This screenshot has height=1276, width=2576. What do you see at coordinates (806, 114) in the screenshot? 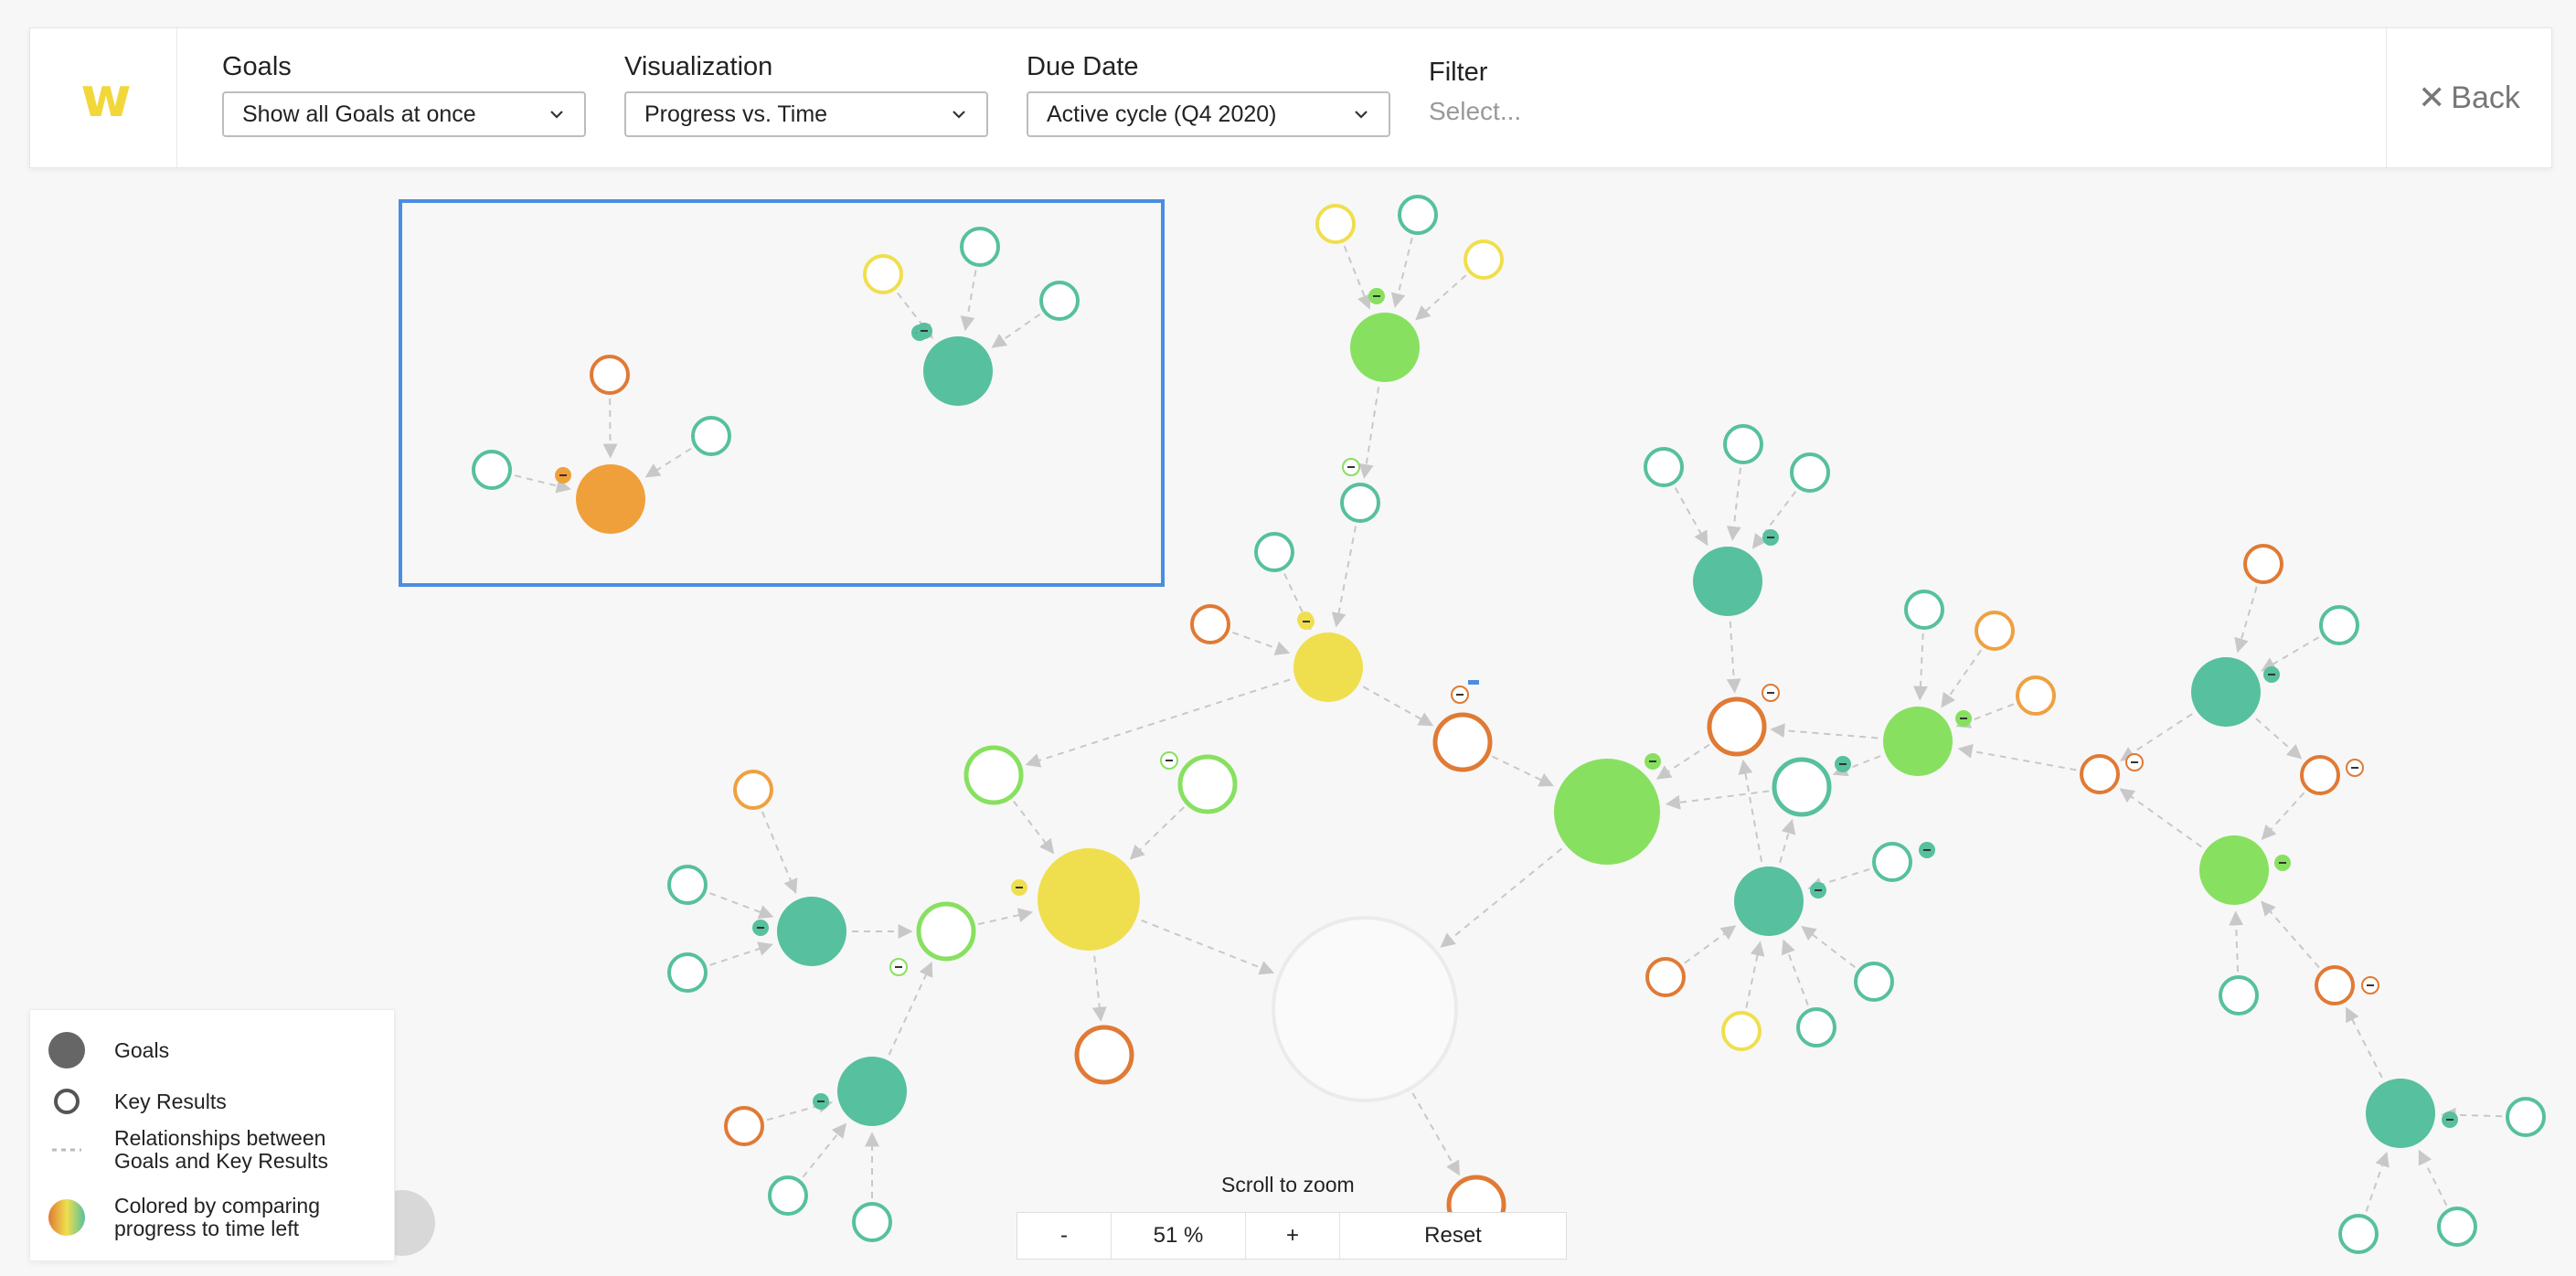
I see `visualization-select: Progress vs. Time` at bounding box center [806, 114].